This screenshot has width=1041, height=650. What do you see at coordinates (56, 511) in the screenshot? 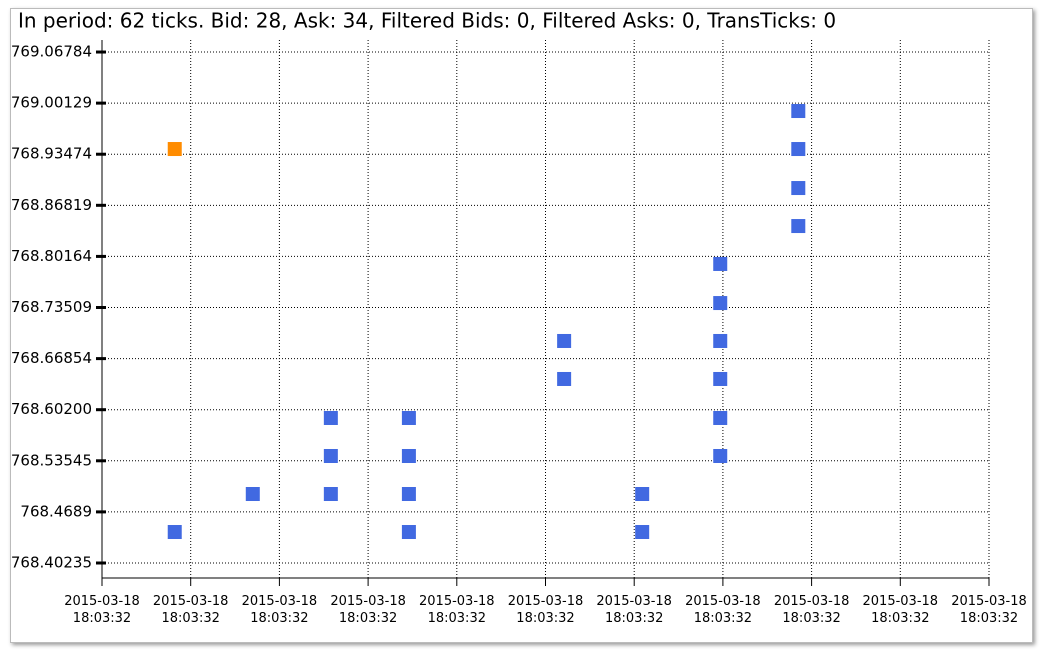
I see `y-tick-label: 768.4689` at bounding box center [56, 511].